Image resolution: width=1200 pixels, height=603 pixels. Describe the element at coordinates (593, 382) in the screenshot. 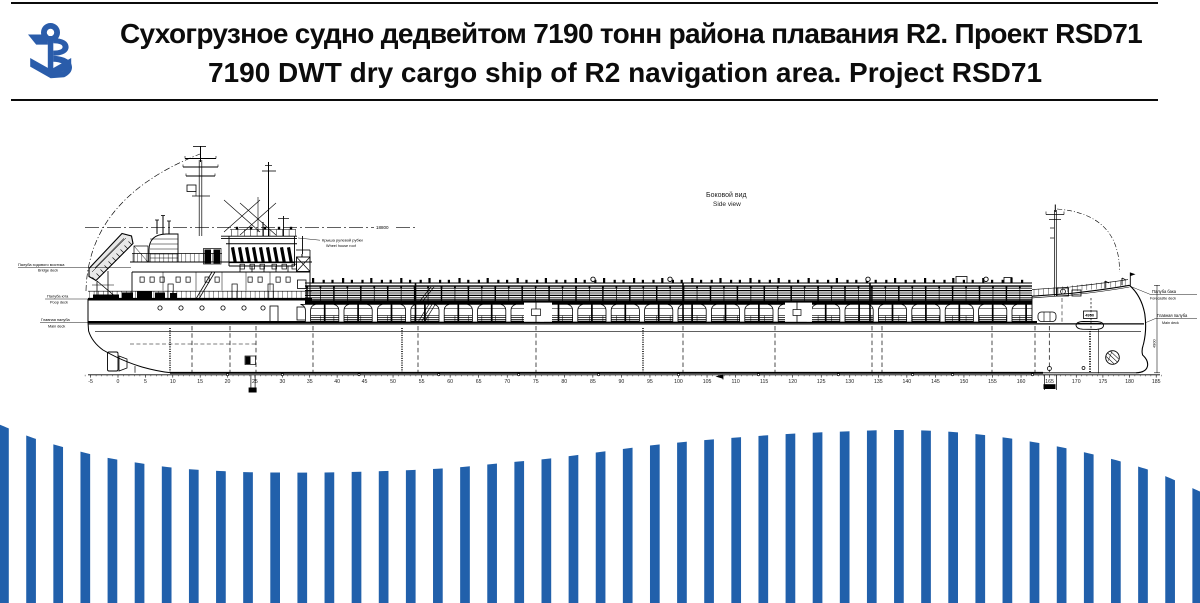

I see `svg-text: 85` at that location.